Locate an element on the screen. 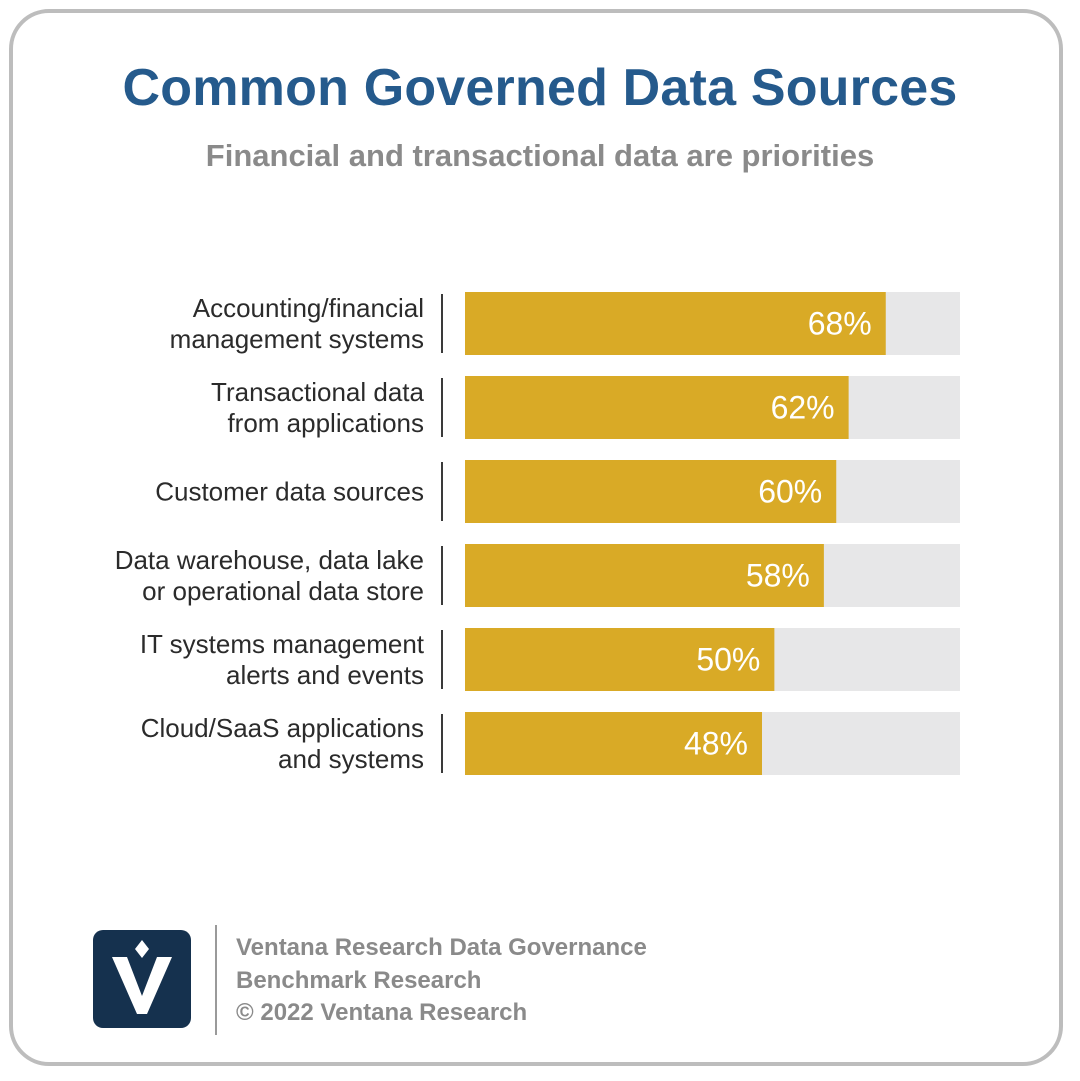 The width and height of the screenshot is (1080, 1081). category-label: from applications is located at coordinates (325, 423).